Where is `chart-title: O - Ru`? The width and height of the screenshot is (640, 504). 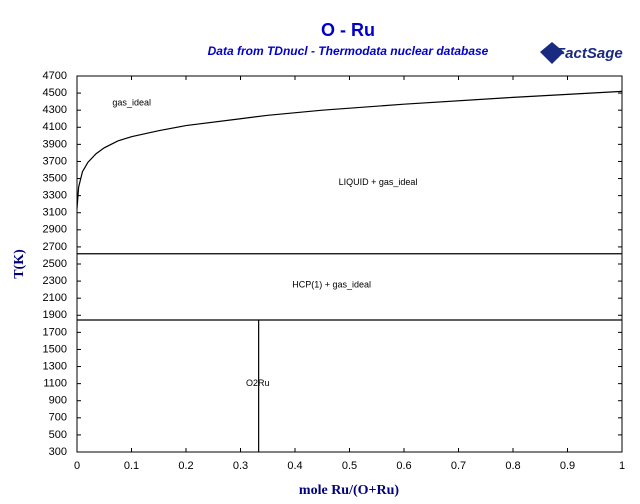 chart-title: O - Ru is located at coordinates (348, 30).